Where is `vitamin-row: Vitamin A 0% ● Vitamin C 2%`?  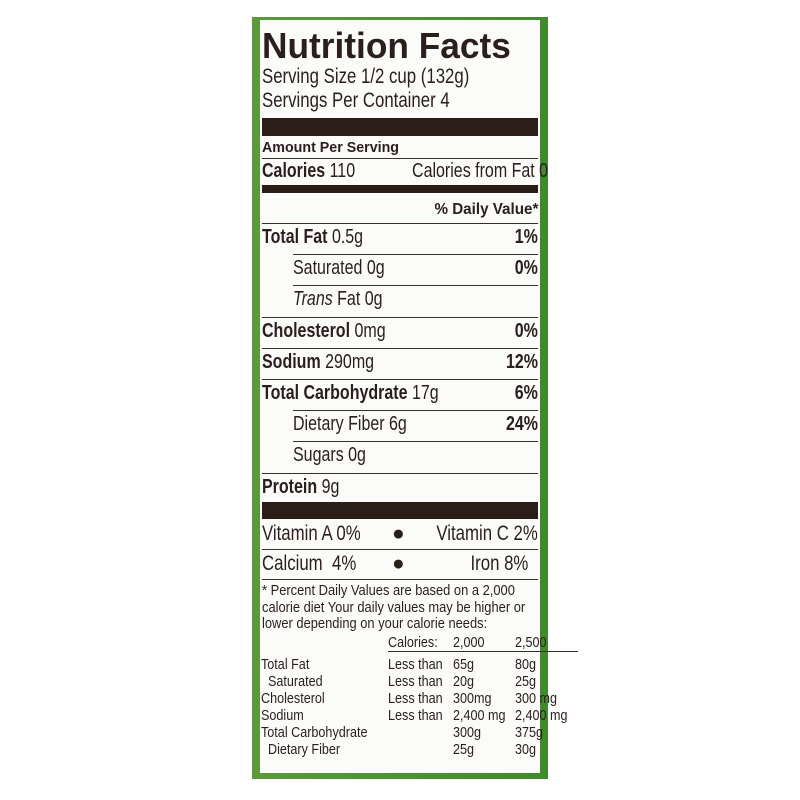 vitamin-row: Vitamin A 0% ● Vitamin C 2% is located at coordinates (400, 534).